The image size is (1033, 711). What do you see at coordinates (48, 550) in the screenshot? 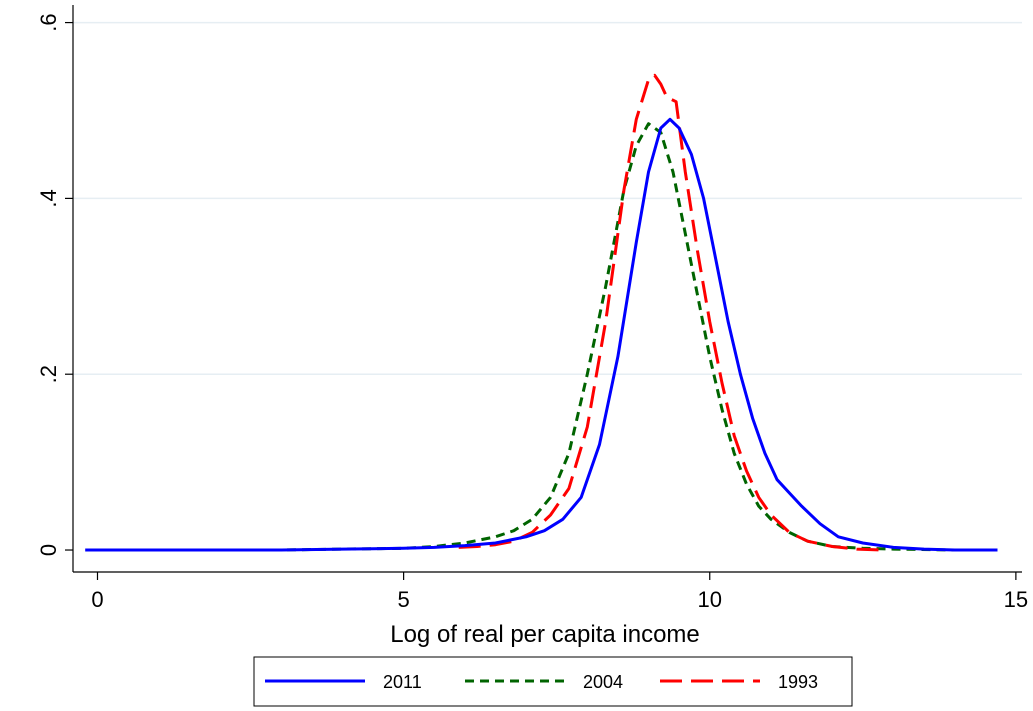
I see `y-tick-label: 0` at bounding box center [48, 550].